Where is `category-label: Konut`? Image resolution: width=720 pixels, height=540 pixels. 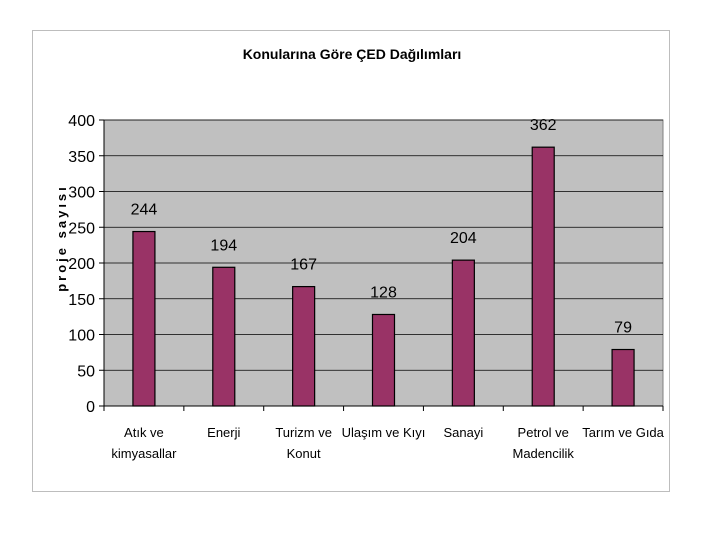 category-label: Konut is located at coordinates (304, 453).